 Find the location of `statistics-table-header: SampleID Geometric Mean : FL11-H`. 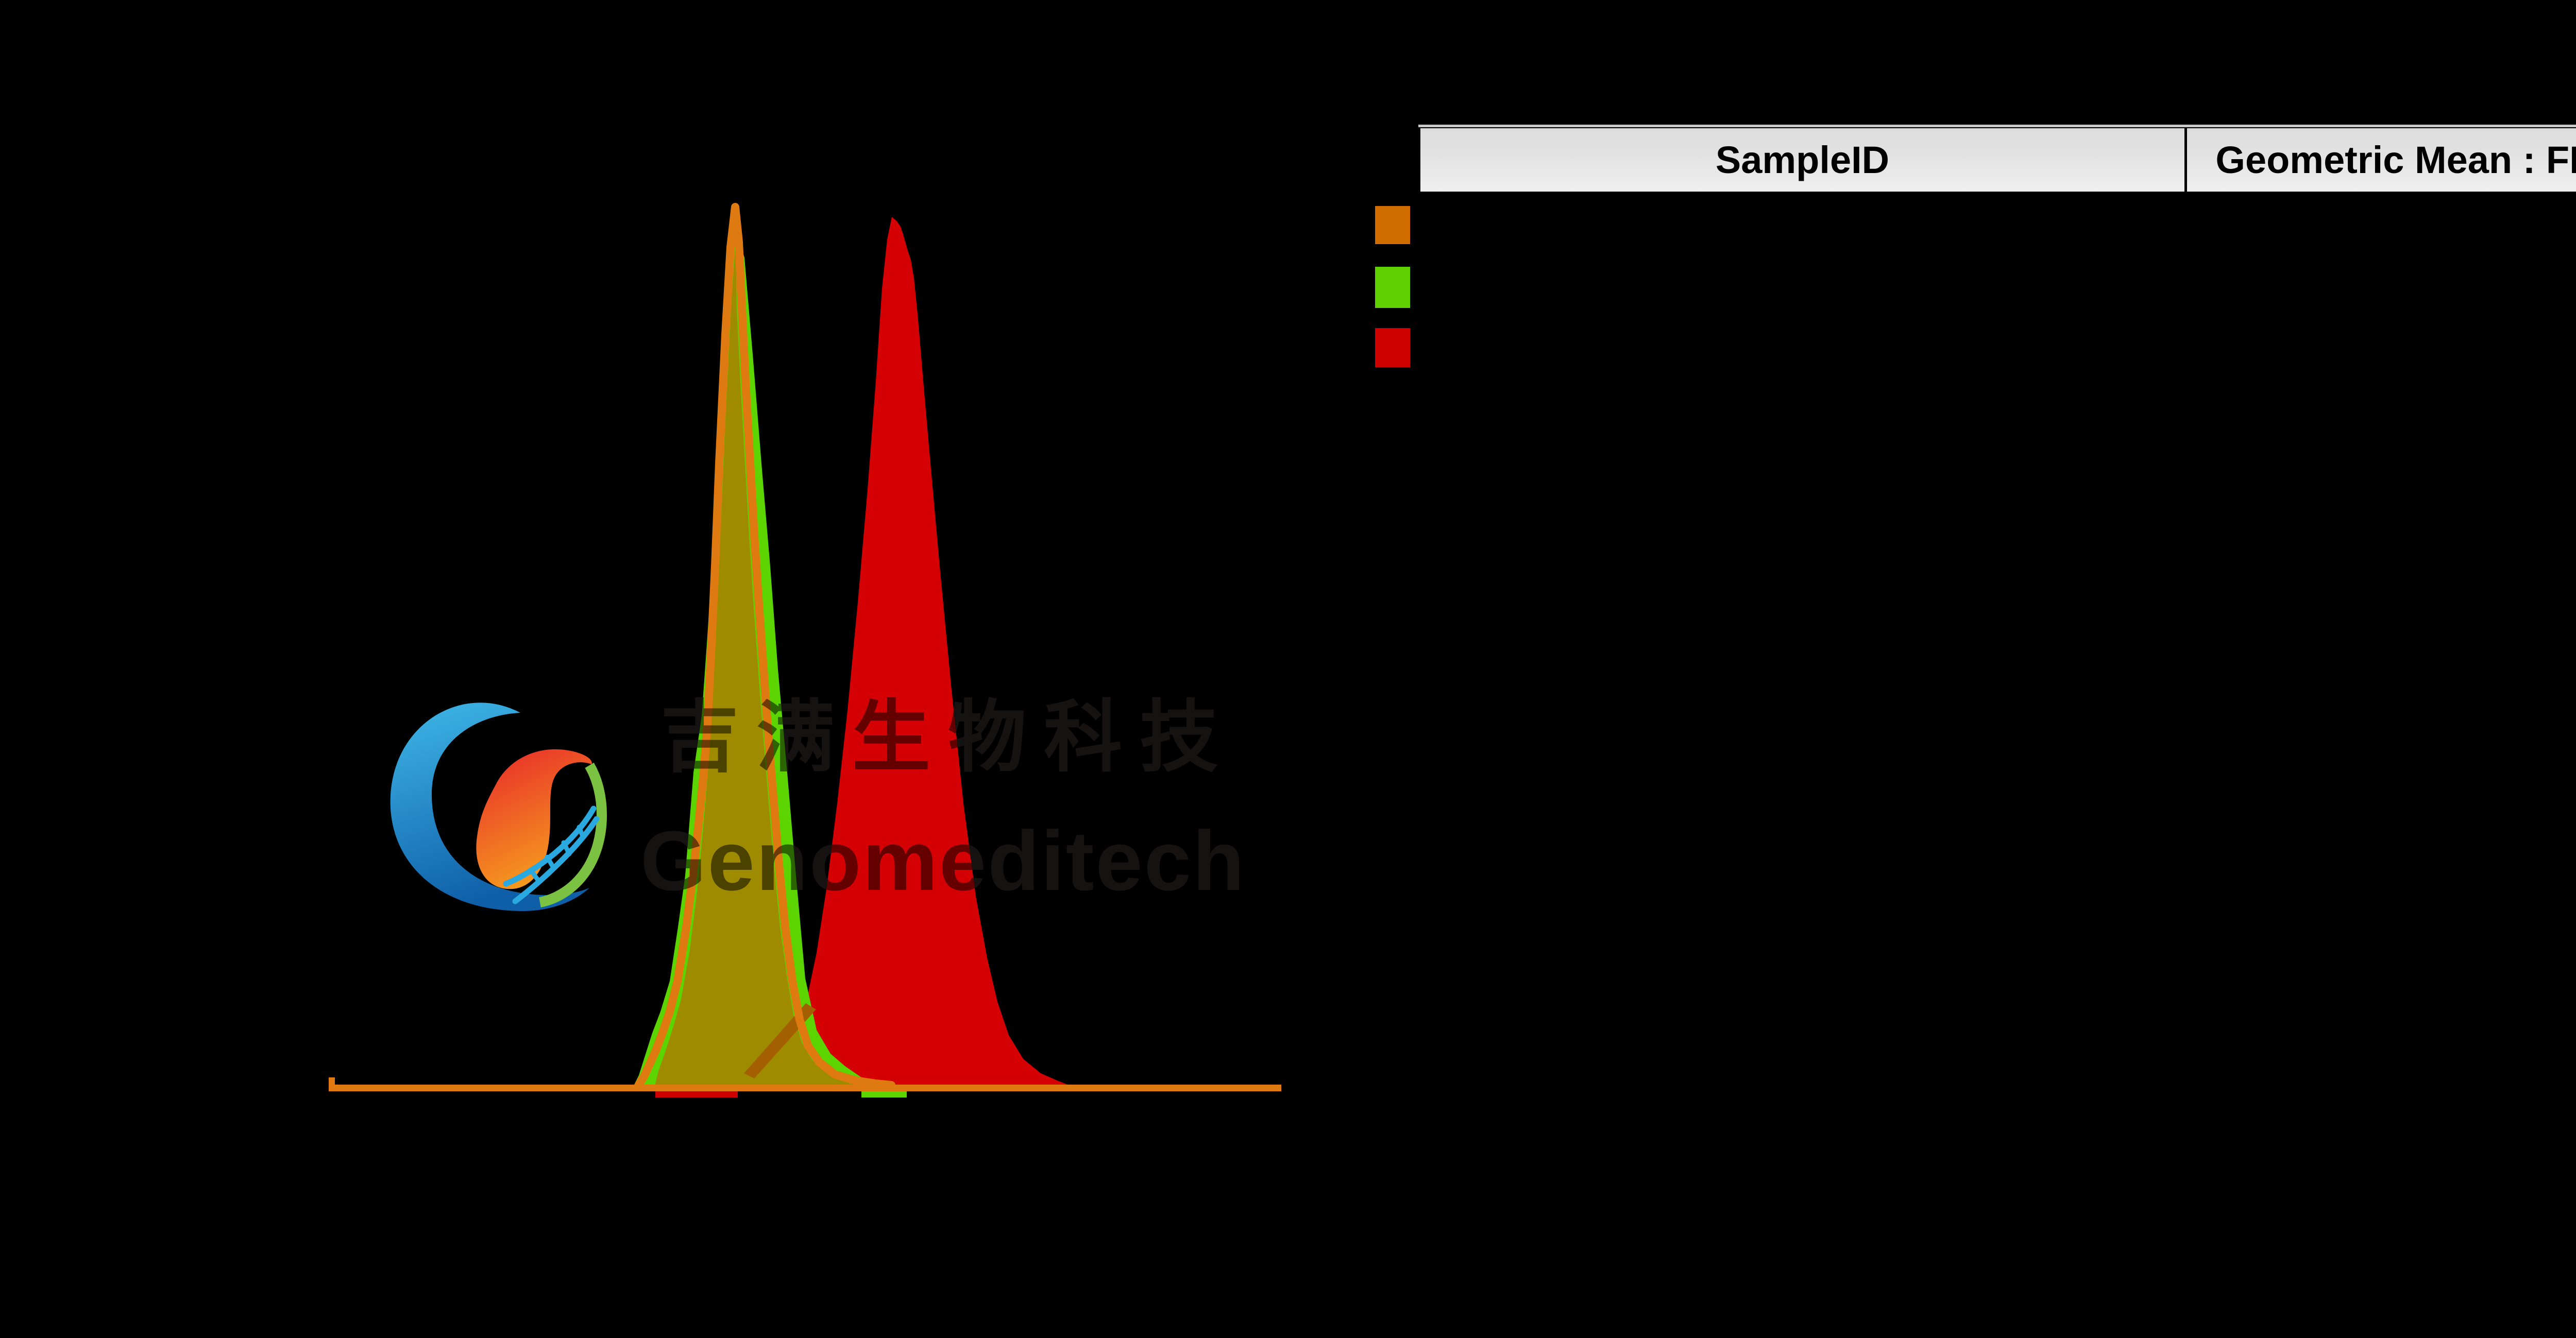

statistics-table-header: SampleID Geometric Mean : FL11-H is located at coordinates (1997, 160).